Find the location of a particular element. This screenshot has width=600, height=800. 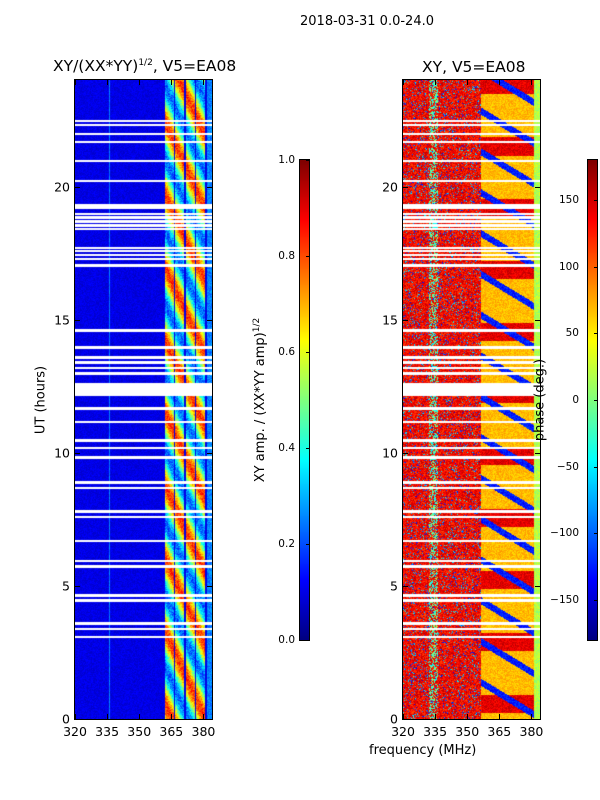

colorbar-tick-label: 0.0 is located at coordinates (286, 640).